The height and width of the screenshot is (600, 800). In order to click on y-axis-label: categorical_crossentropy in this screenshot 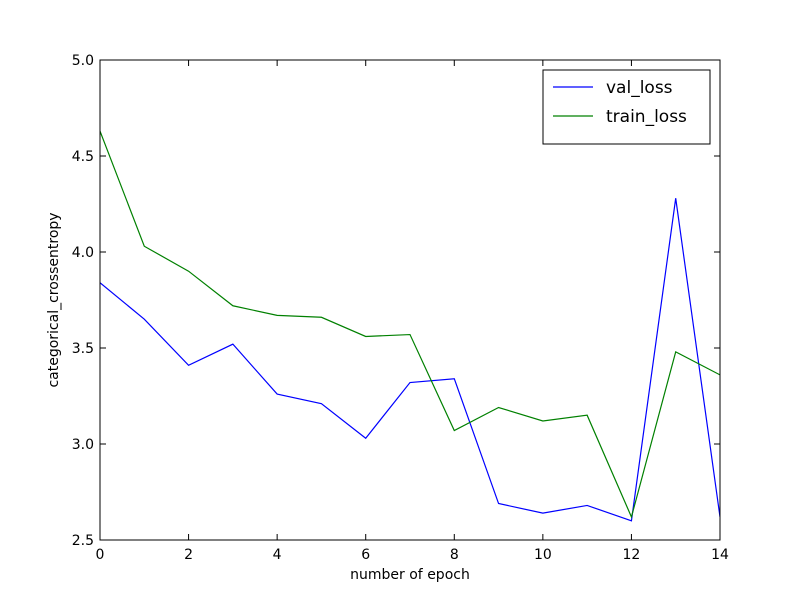, I will do `click(54, 299)`.